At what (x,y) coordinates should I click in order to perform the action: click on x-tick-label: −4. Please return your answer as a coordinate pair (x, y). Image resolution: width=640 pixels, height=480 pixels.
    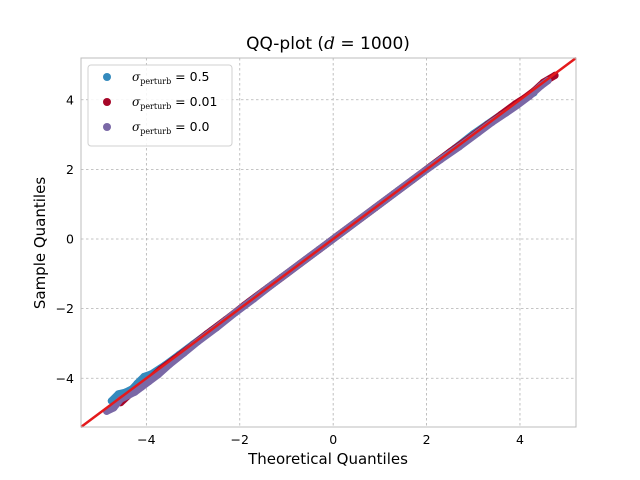
    Looking at the image, I should click on (146, 439).